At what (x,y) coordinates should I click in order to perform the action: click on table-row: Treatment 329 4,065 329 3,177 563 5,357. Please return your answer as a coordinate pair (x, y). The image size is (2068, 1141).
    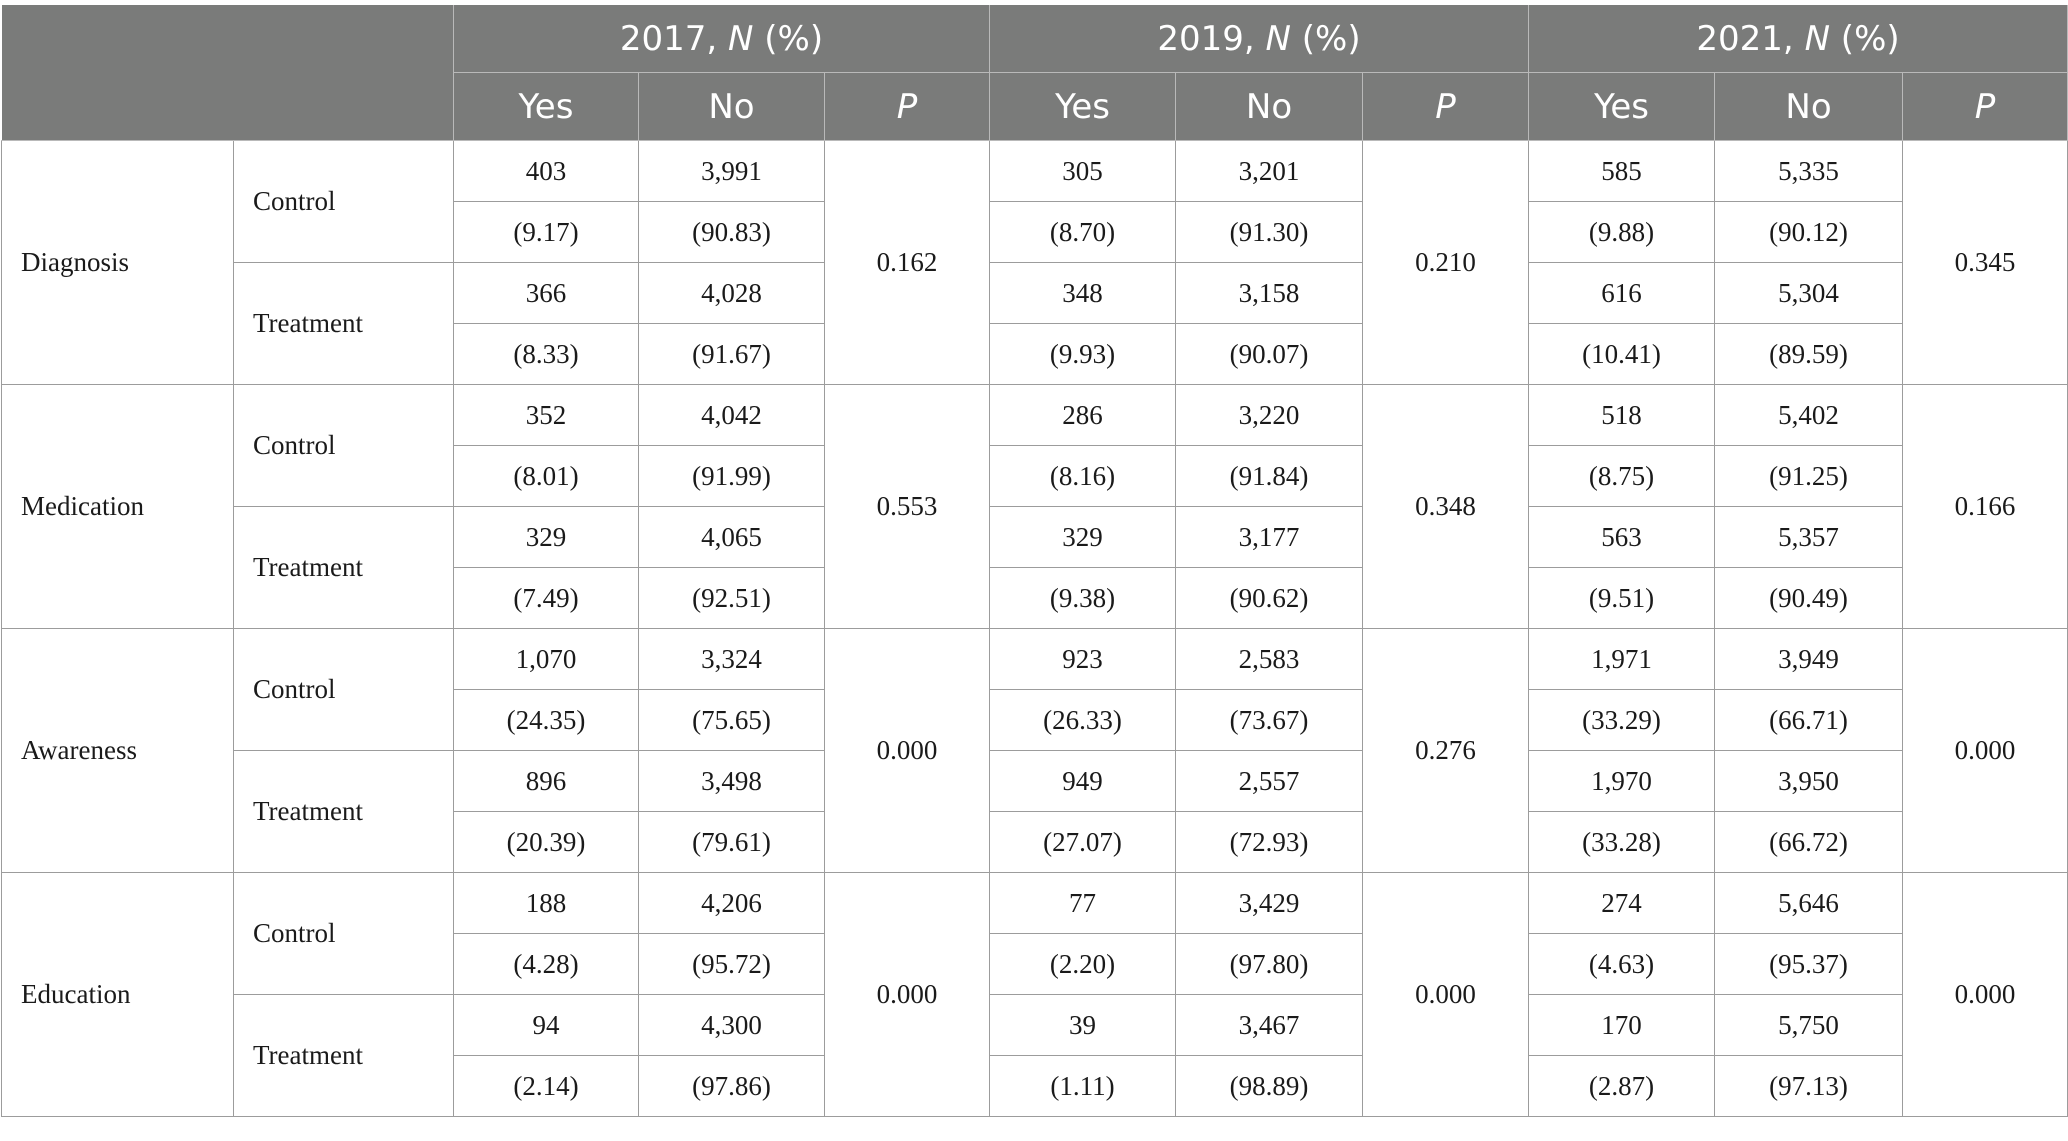
    Looking at the image, I should click on (1035, 567).